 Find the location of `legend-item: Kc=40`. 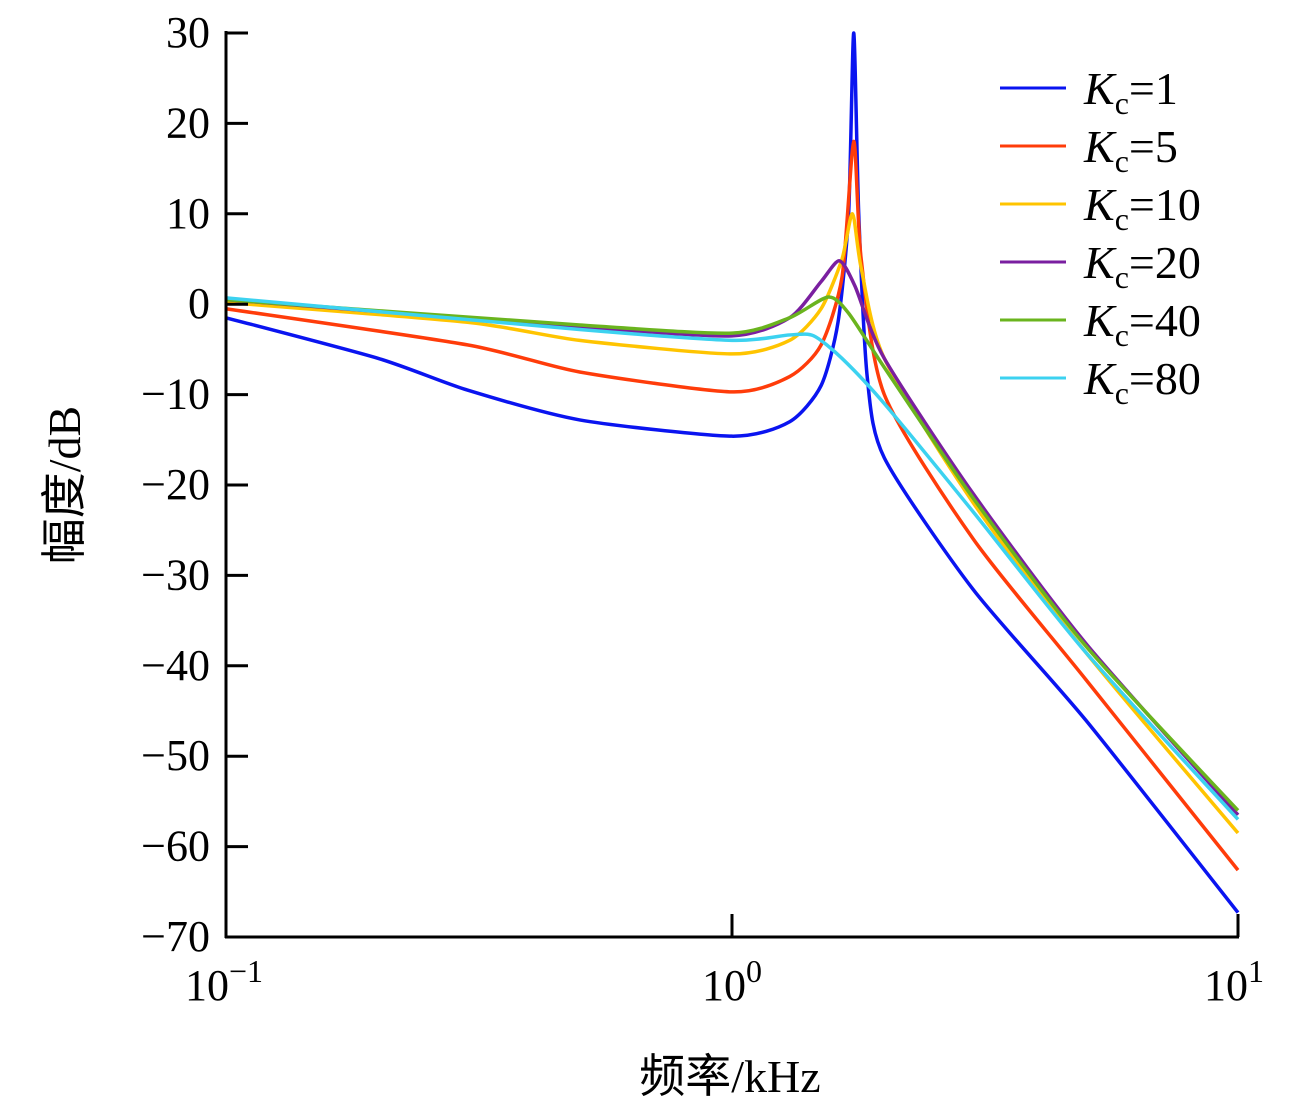

legend-item: Kc=40 is located at coordinates (1100, 324).